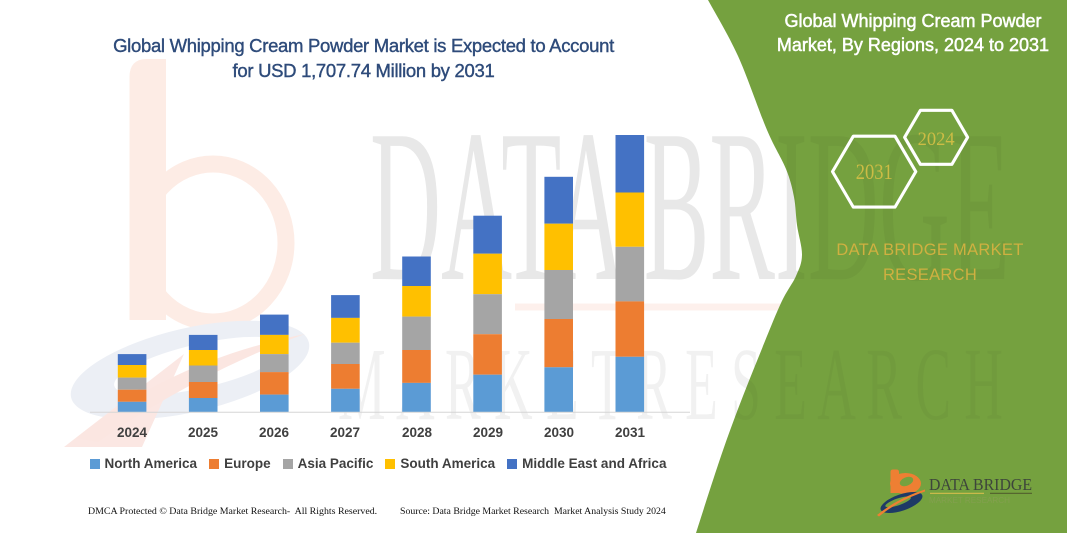 The image size is (1067, 533). Describe the element at coordinates (980, 484) in the screenshot. I see `svg-text: DATA BRIDGE` at that location.